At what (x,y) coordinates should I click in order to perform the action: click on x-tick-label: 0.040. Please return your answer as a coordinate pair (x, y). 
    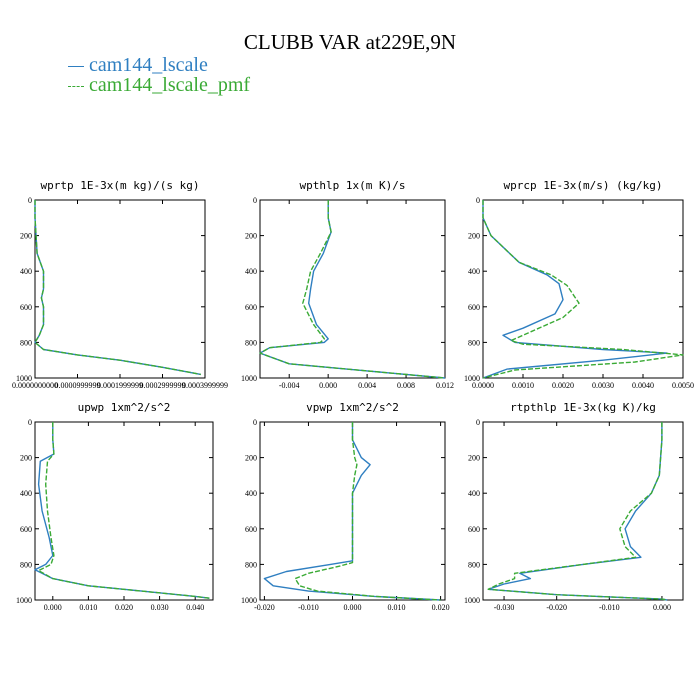
    Looking at the image, I should click on (195, 607).